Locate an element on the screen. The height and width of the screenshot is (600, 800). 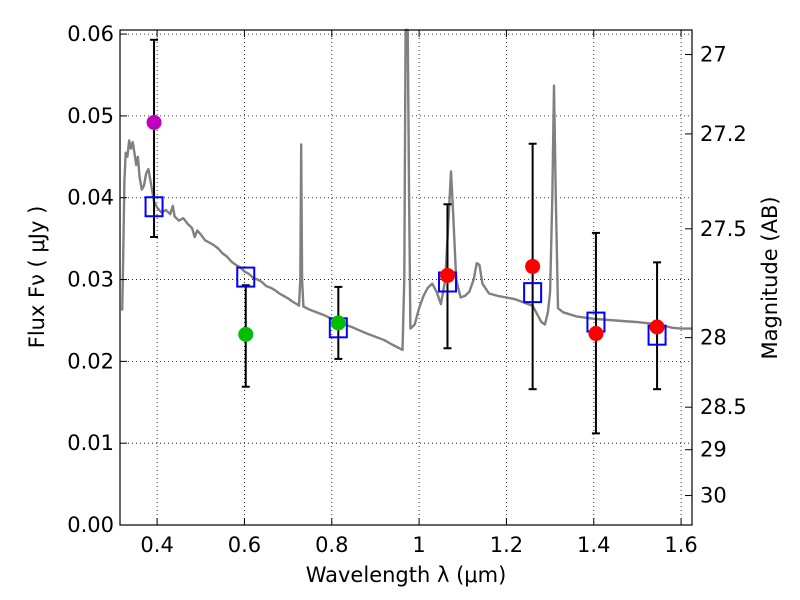
magnitude-tick-labels: 27 27.2 27.5 28 28.5 29 30 is located at coordinates (723, 275).